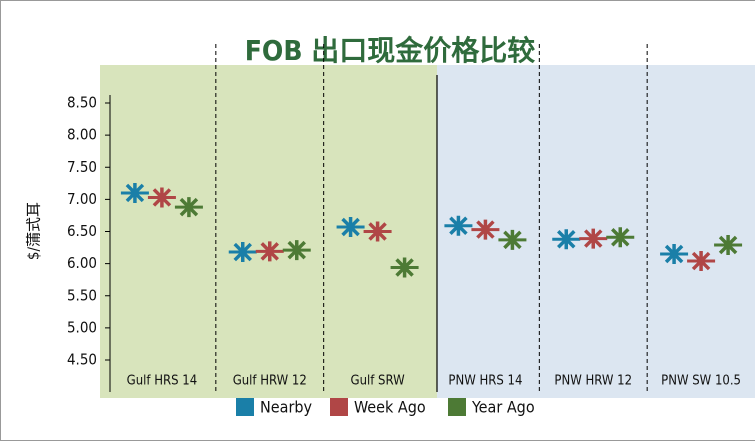  Describe the element at coordinates (82, 103) in the screenshot. I see `y-tick-label: 8.50` at that location.